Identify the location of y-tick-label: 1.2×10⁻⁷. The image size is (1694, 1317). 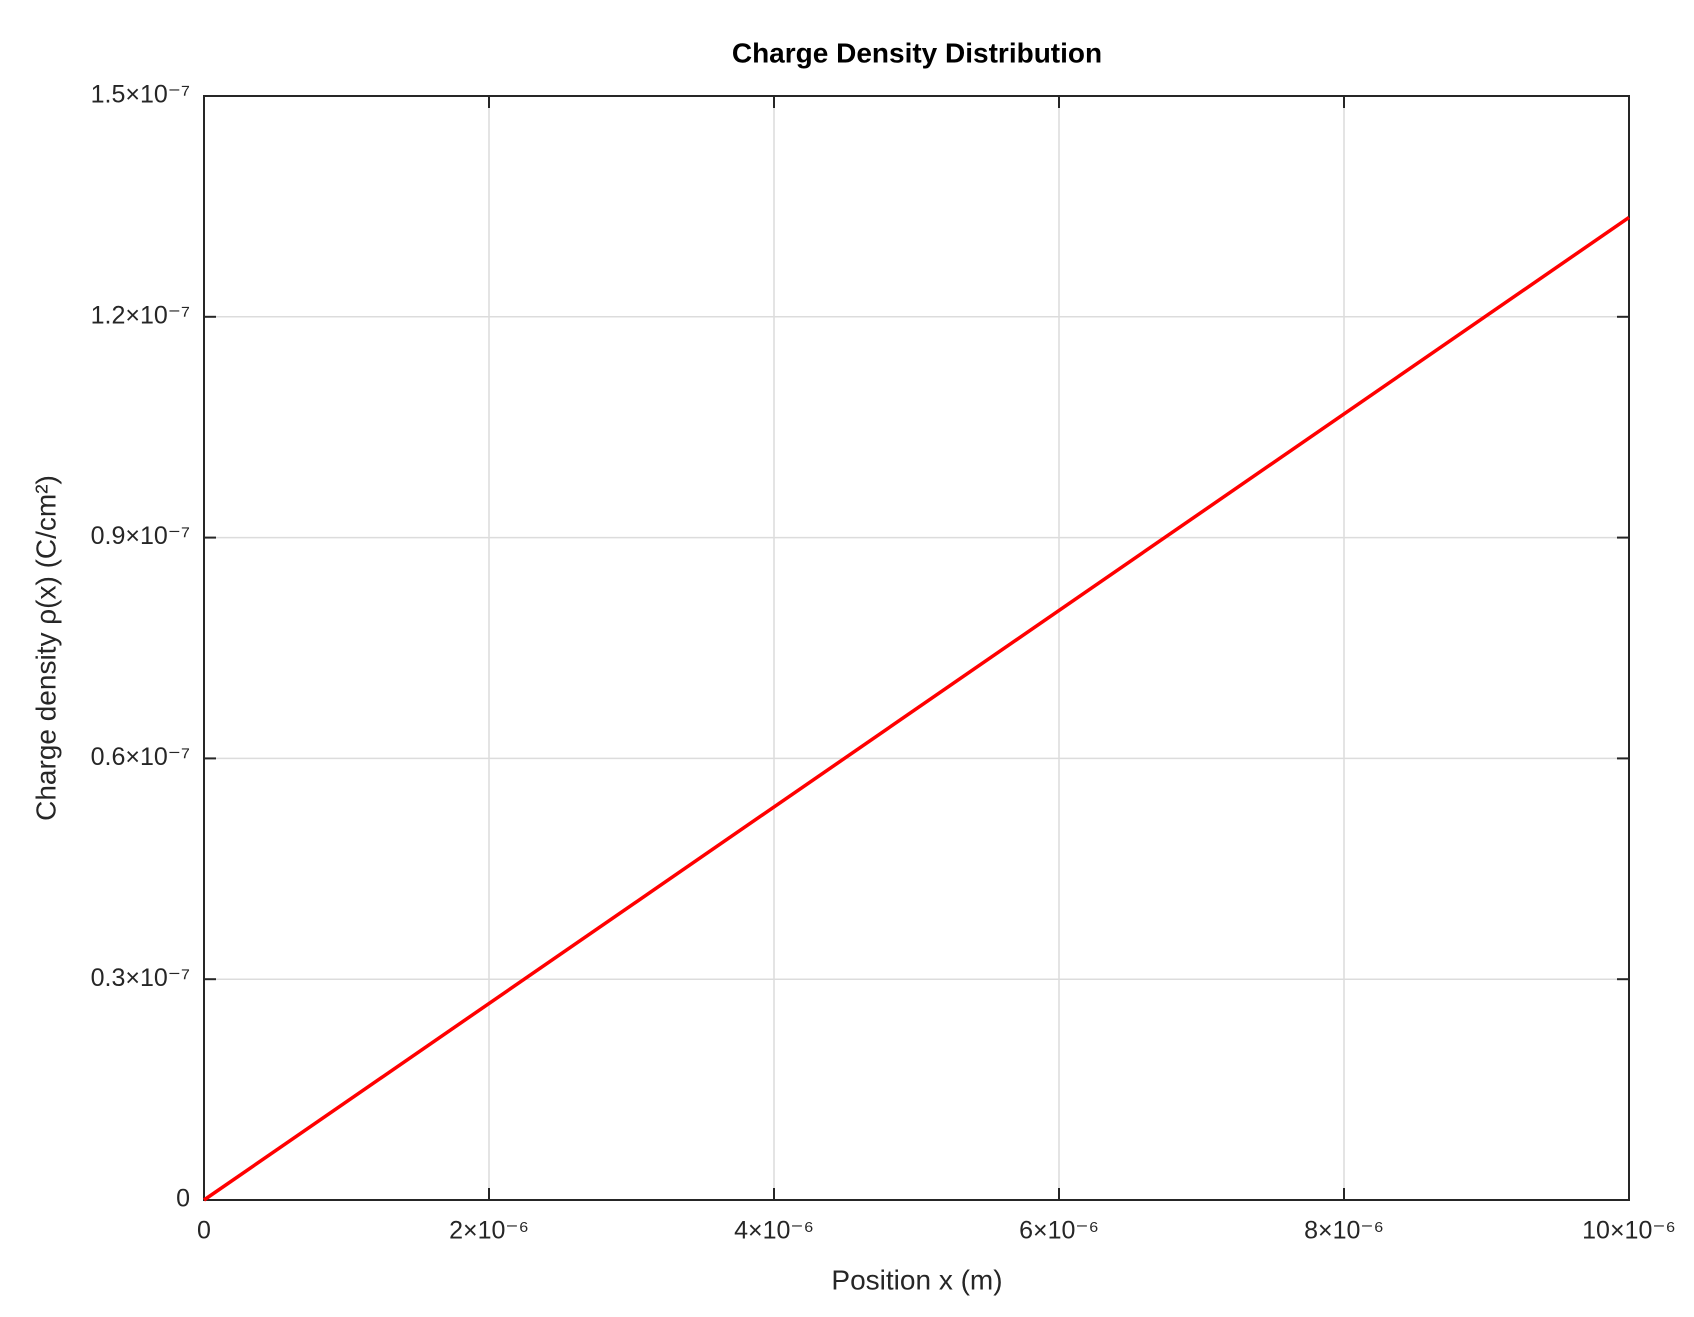
(140, 315).